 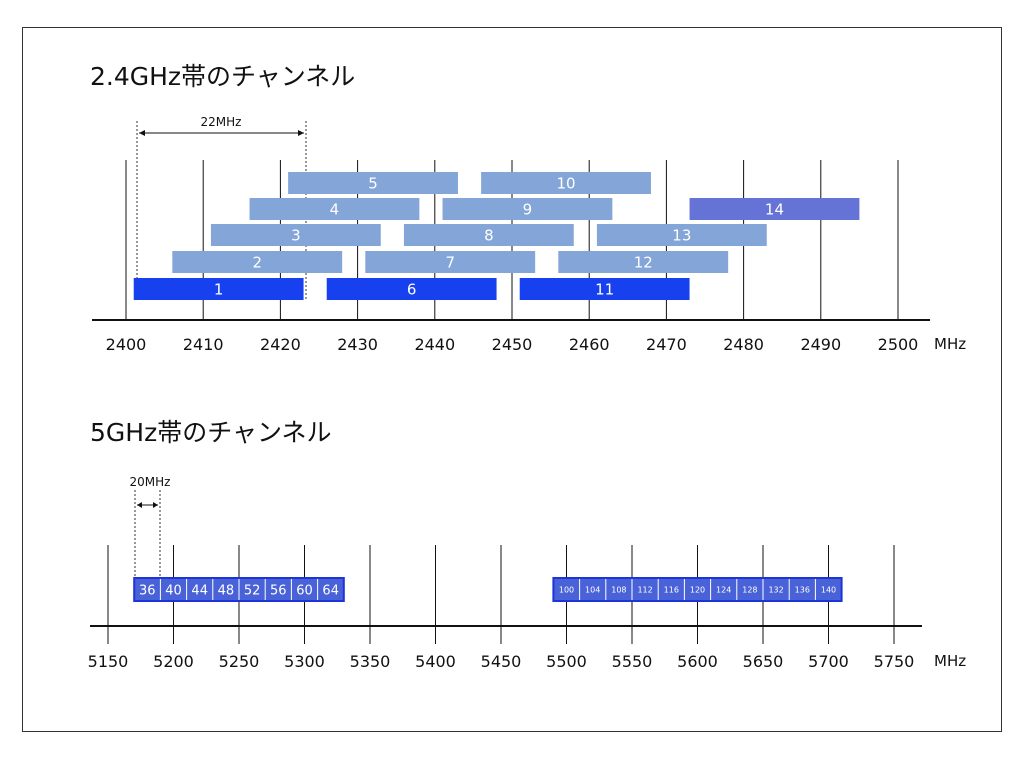 I want to click on tick-label-2430: 2430, so click(x=357, y=344).